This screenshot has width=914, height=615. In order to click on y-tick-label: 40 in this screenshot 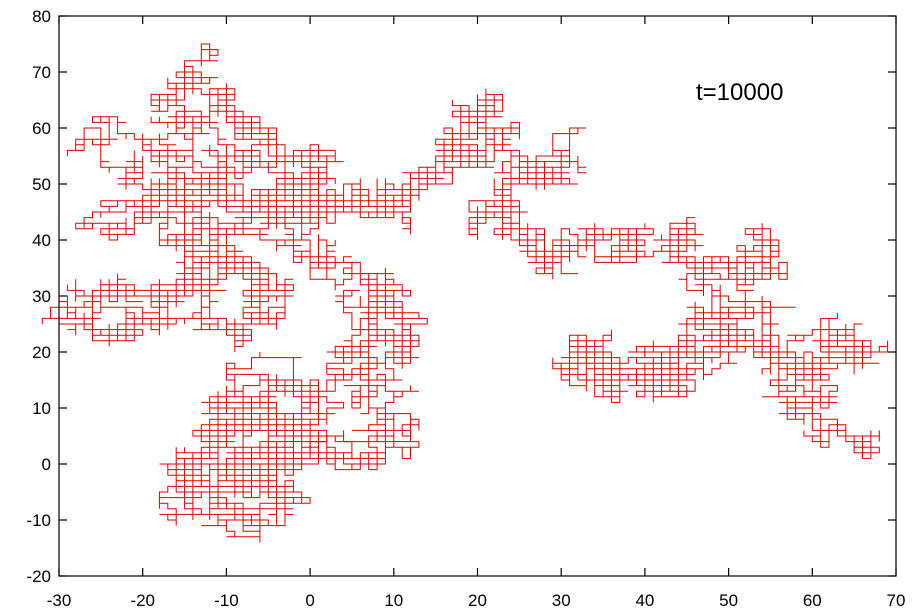, I will do `click(41, 240)`.